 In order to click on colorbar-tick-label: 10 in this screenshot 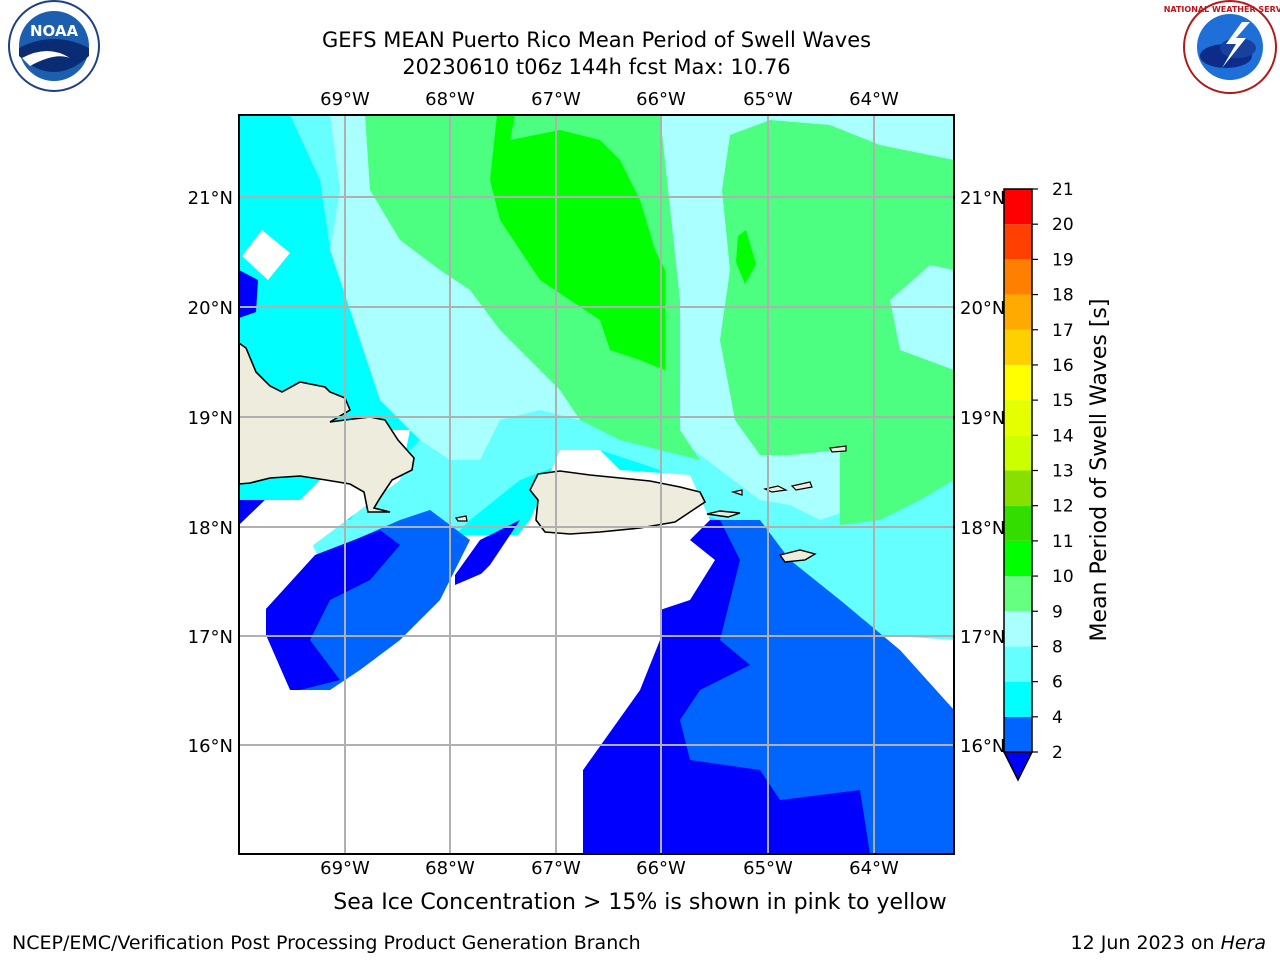, I will do `click(1063, 577)`.